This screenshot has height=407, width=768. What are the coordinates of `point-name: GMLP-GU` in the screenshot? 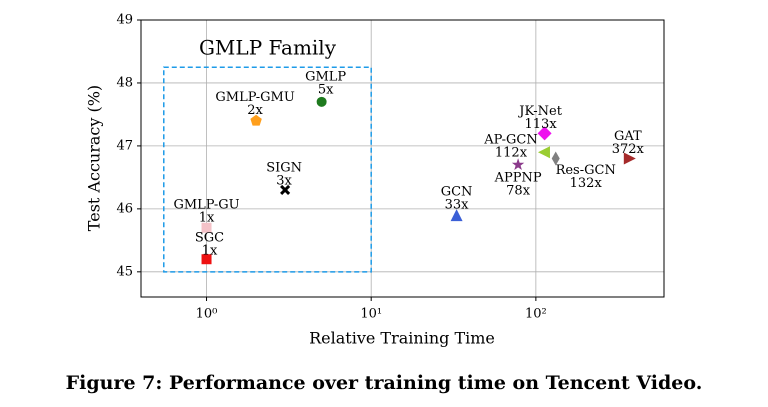 It's located at (206, 204).